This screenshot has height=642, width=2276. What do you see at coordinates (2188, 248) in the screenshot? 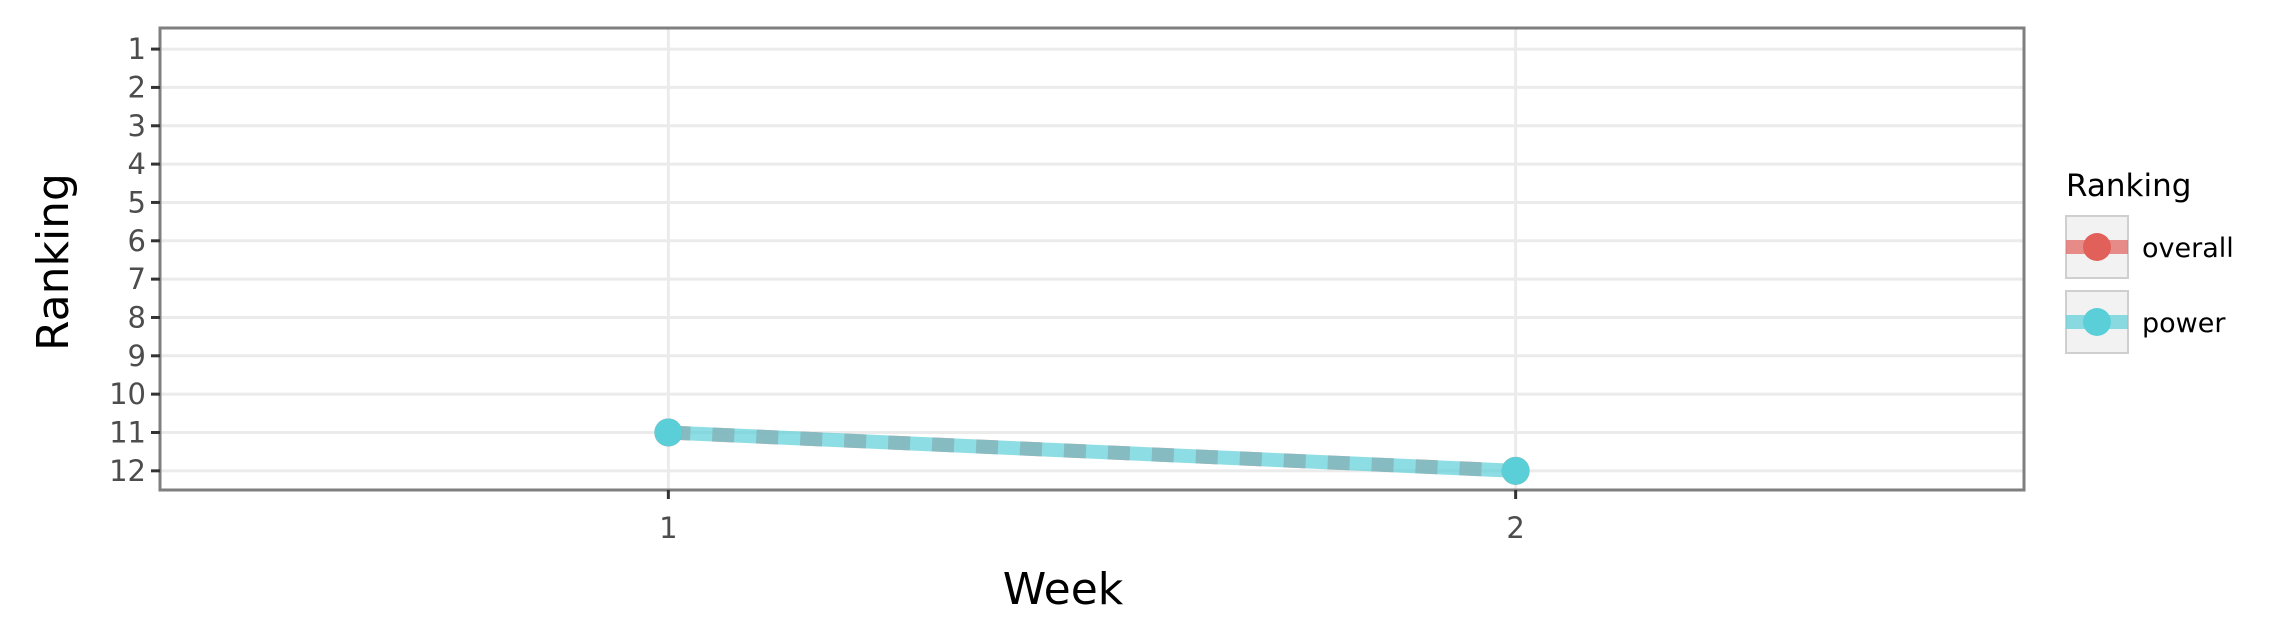
I see `legend-label: overall` at bounding box center [2188, 248].